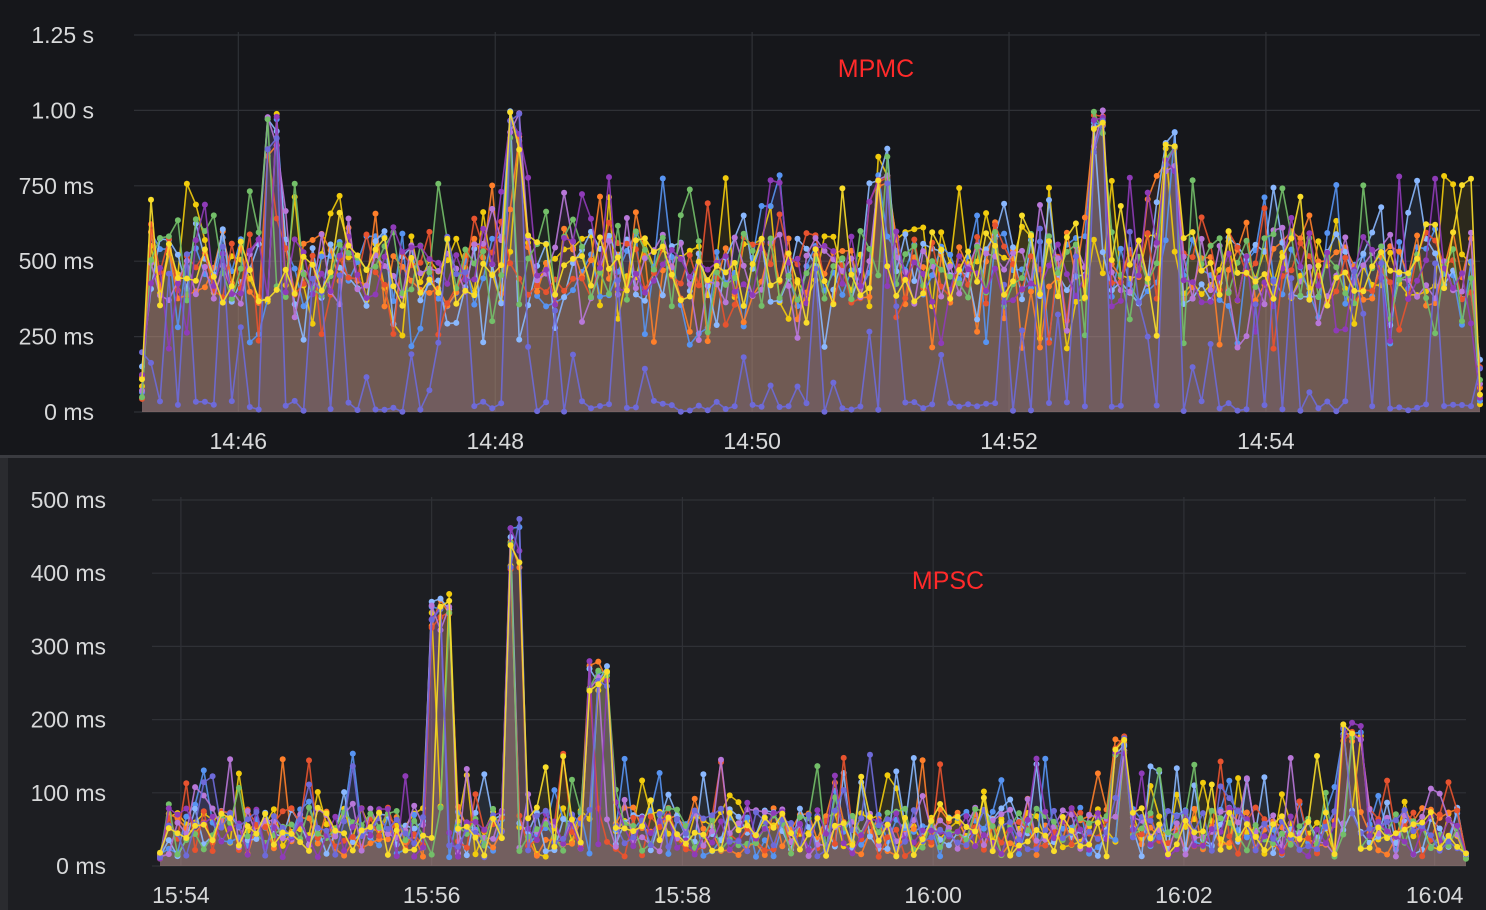 The image size is (1486, 910). Describe the element at coordinates (68, 646) in the screenshot. I see `y-tick-label: 300 ms` at that location.